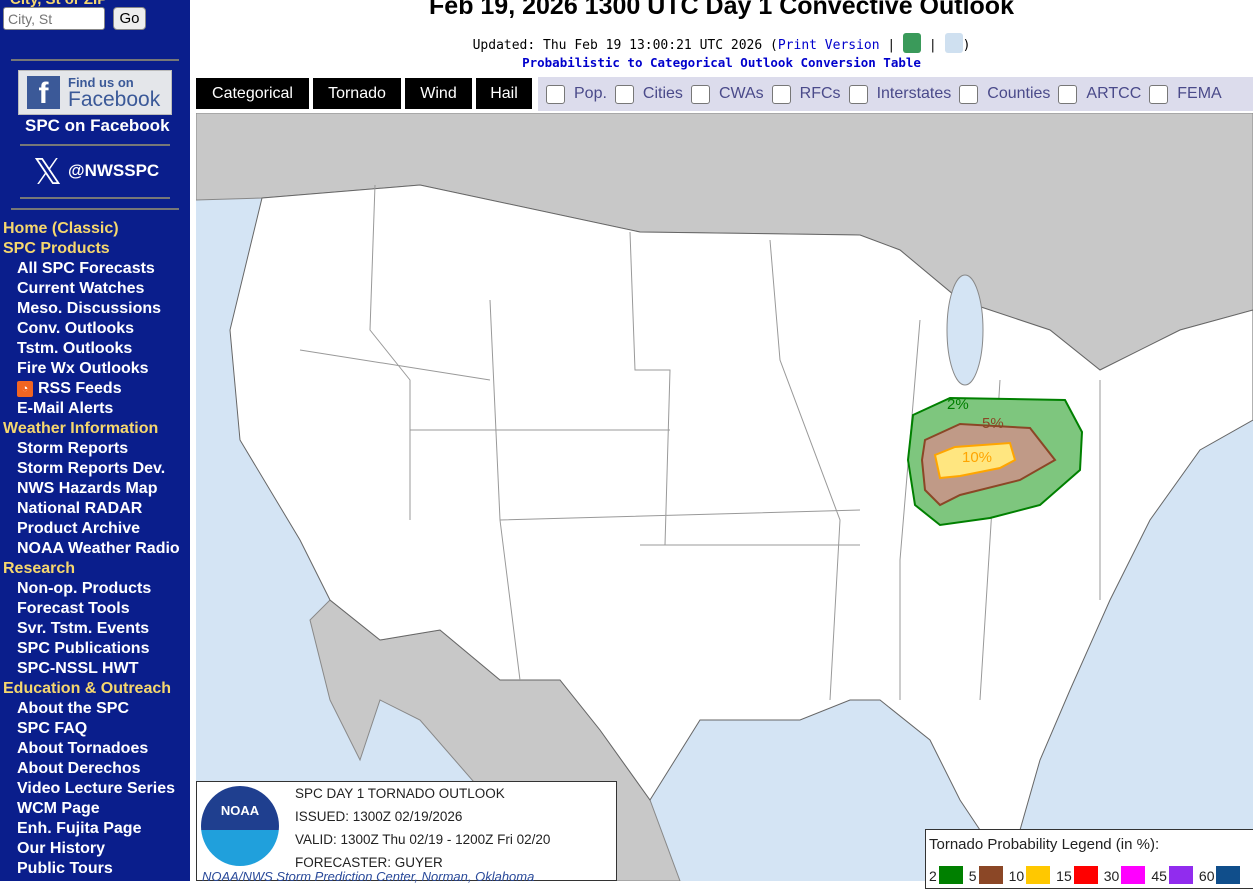 This screenshot has width=1253, height=889. What do you see at coordinates (129, 18) in the screenshot?
I see `go-button: Go` at bounding box center [129, 18].